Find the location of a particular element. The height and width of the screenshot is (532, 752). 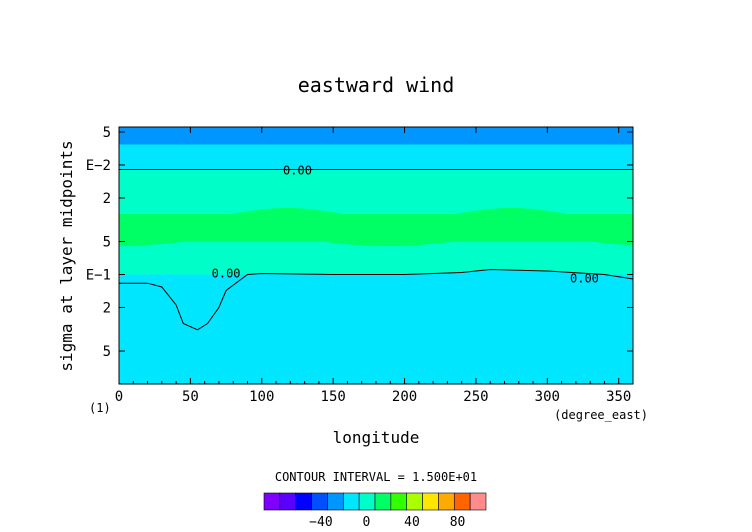

chart-title: eastward wind is located at coordinates (376, 85).